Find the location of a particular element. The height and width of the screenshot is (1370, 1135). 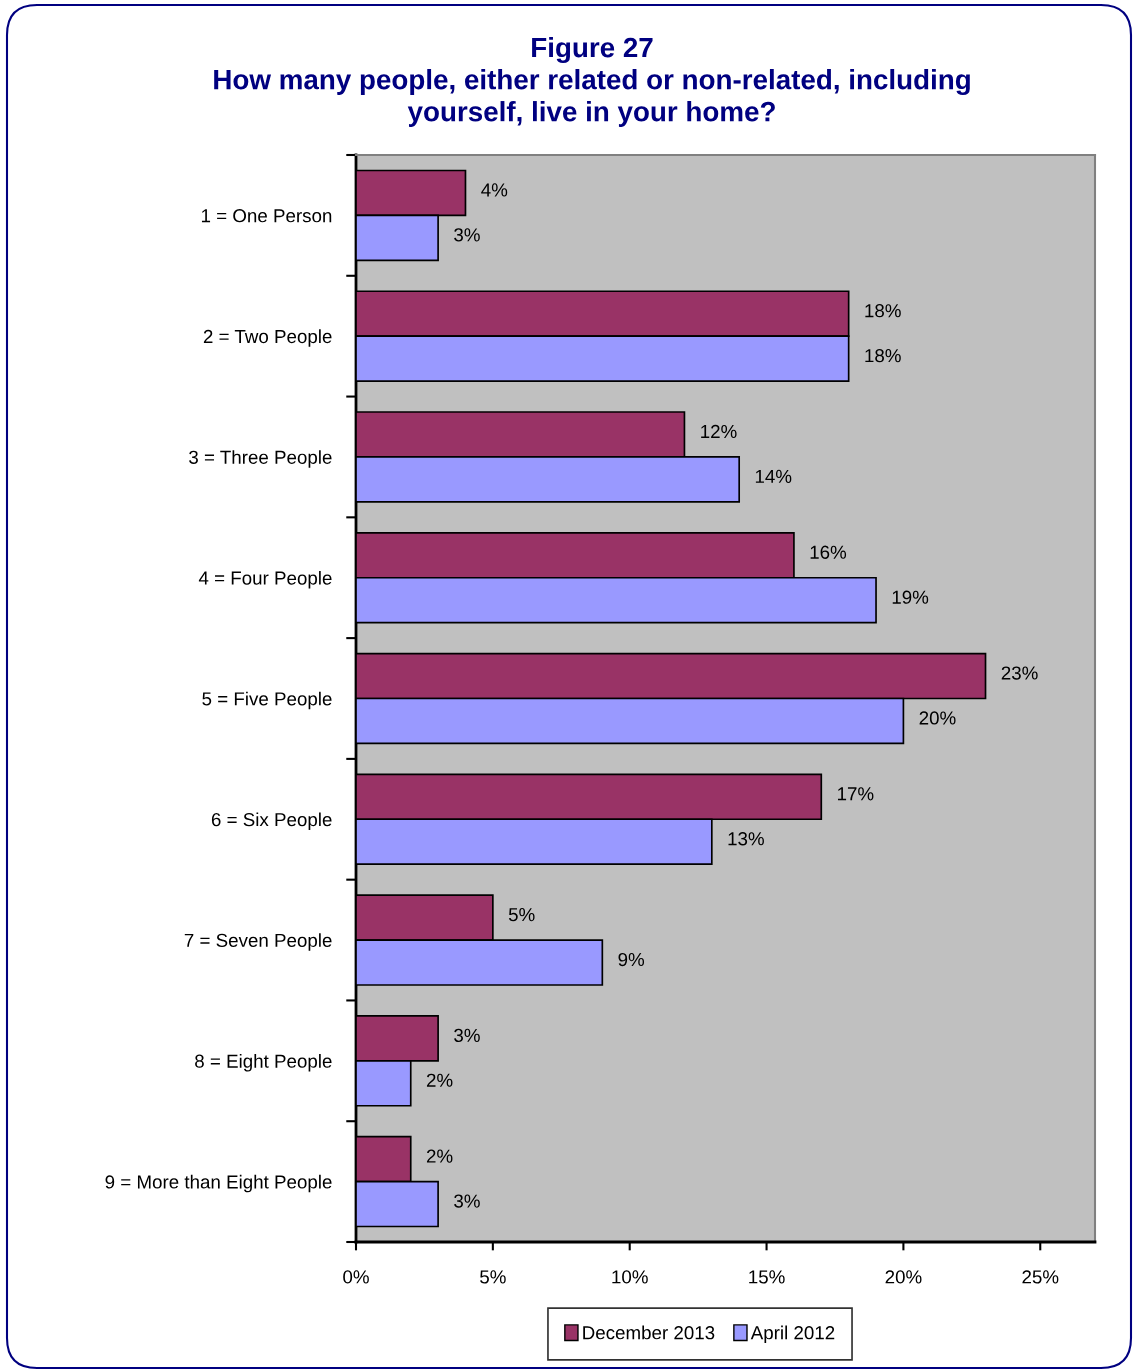

y-tick-label: 5 = Five People is located at coordinates (267, 700).